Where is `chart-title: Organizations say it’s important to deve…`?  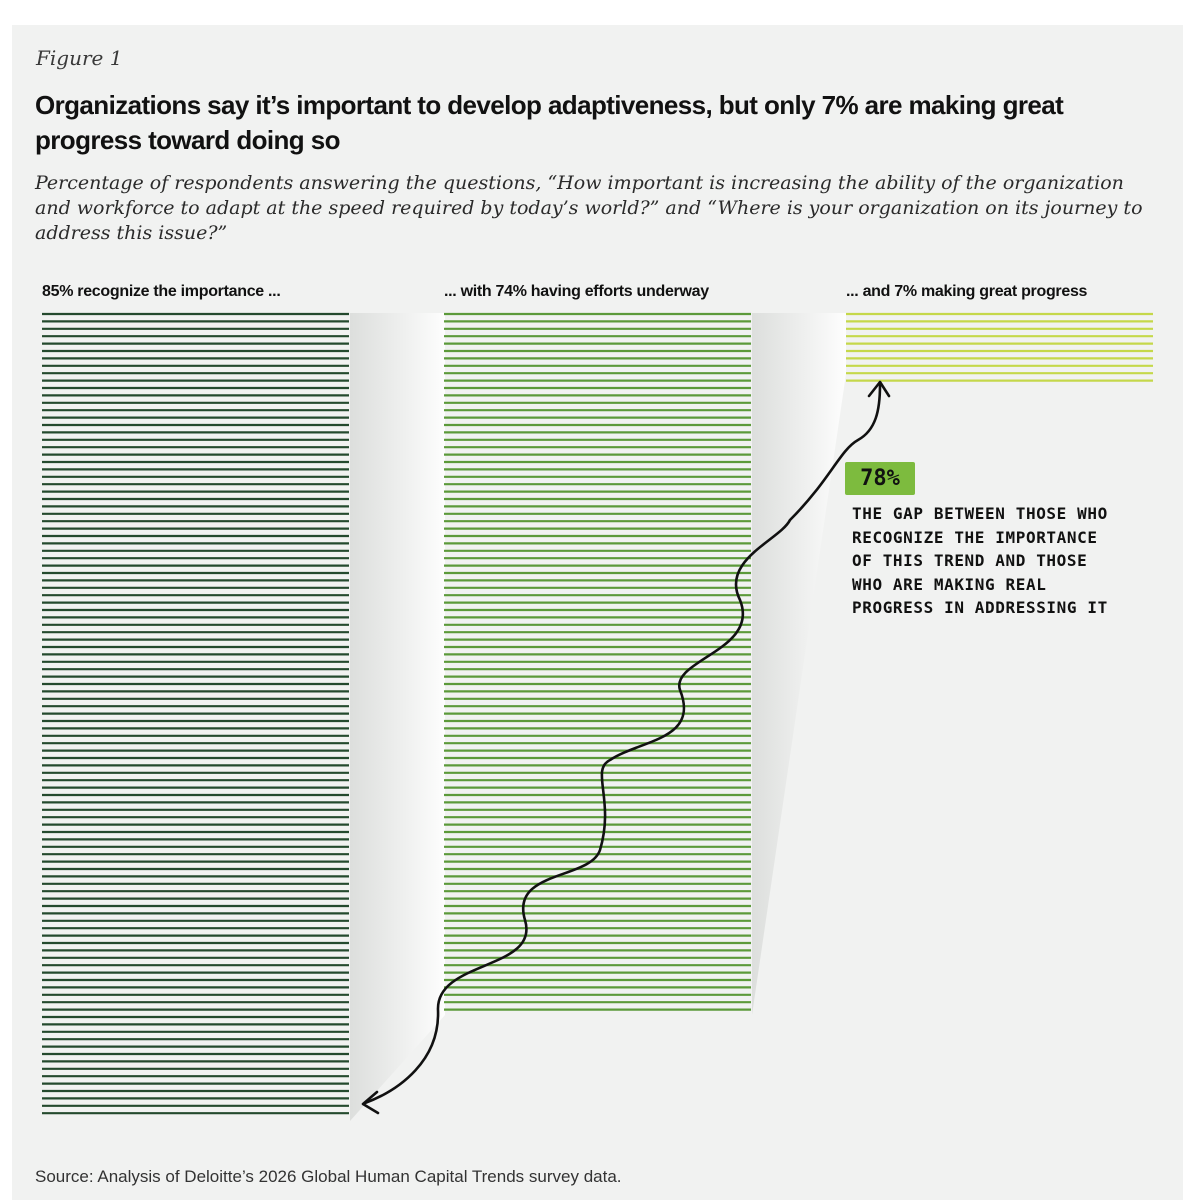
chart-title: Organizations say it’s important to deve… is located at coordinates (549, 122).